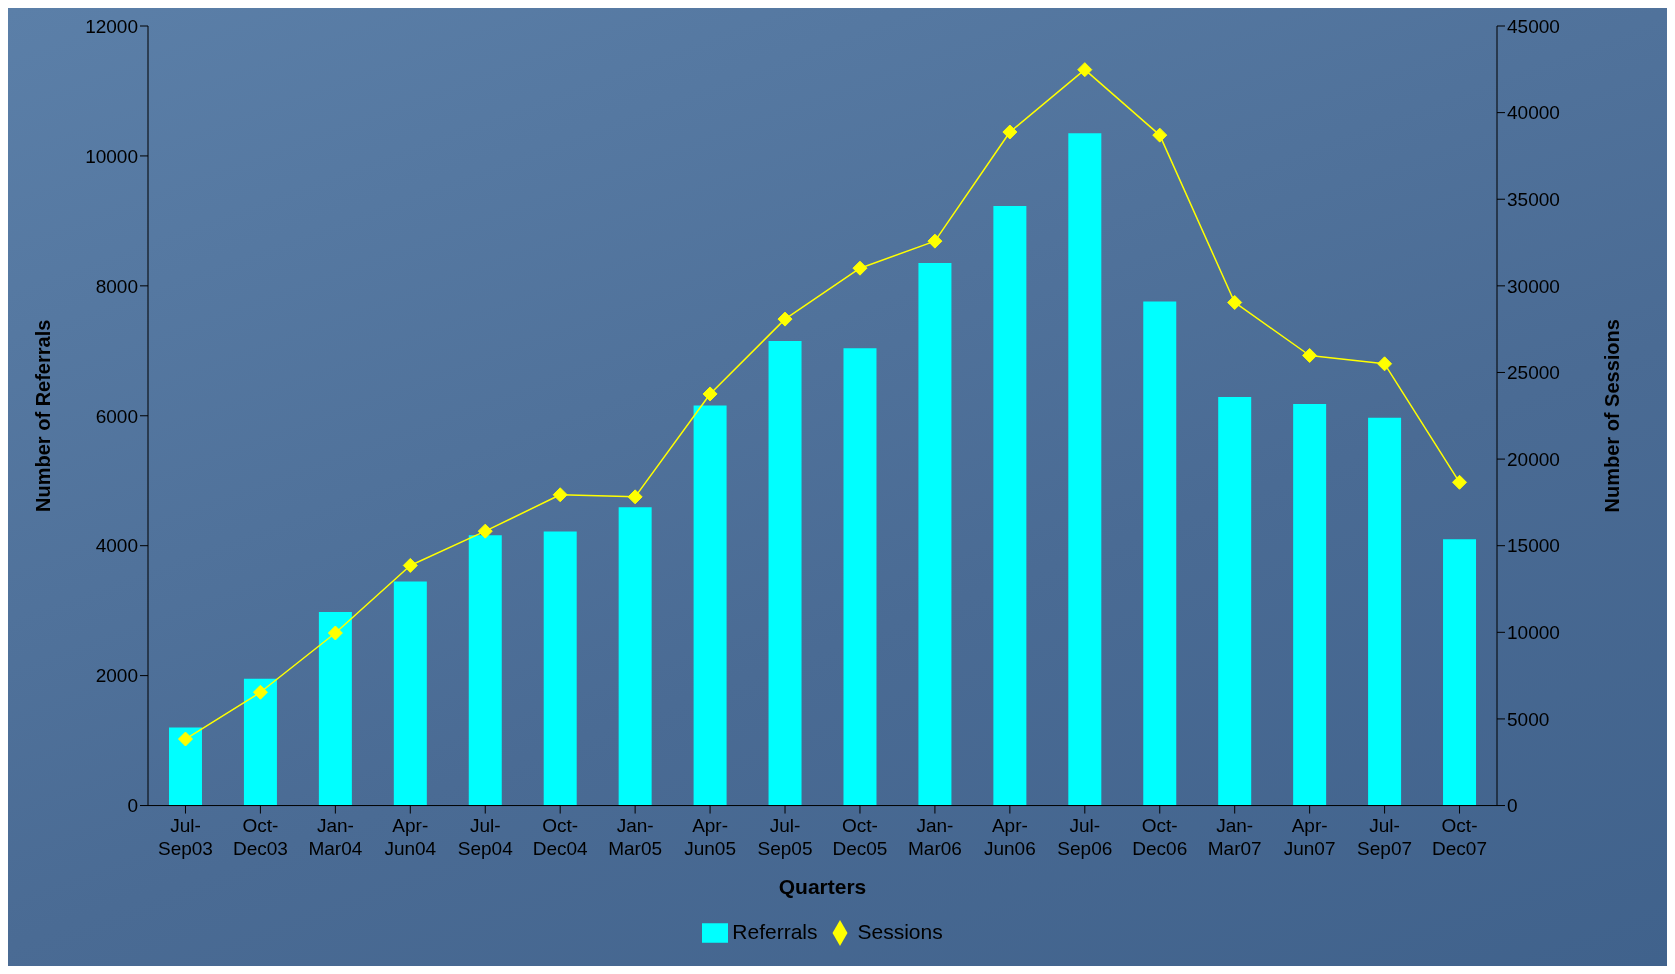 The image size is (1675, 974). Describe the element at coordinates (1385, 836) in the screenshot. I see `x-tick-label: Jul-Sep07` at that location.